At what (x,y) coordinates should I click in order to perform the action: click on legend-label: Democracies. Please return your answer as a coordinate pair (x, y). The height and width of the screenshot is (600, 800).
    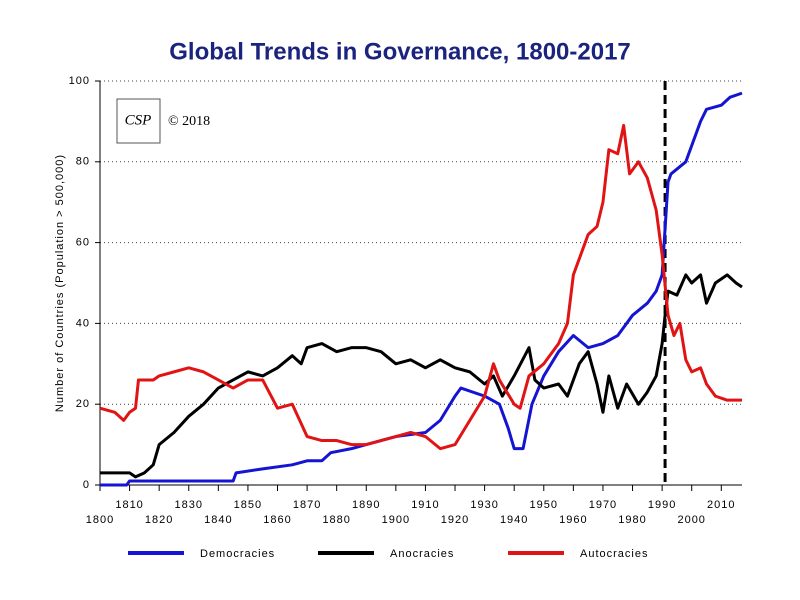
    Looking at the image, I should click on (237, 554).